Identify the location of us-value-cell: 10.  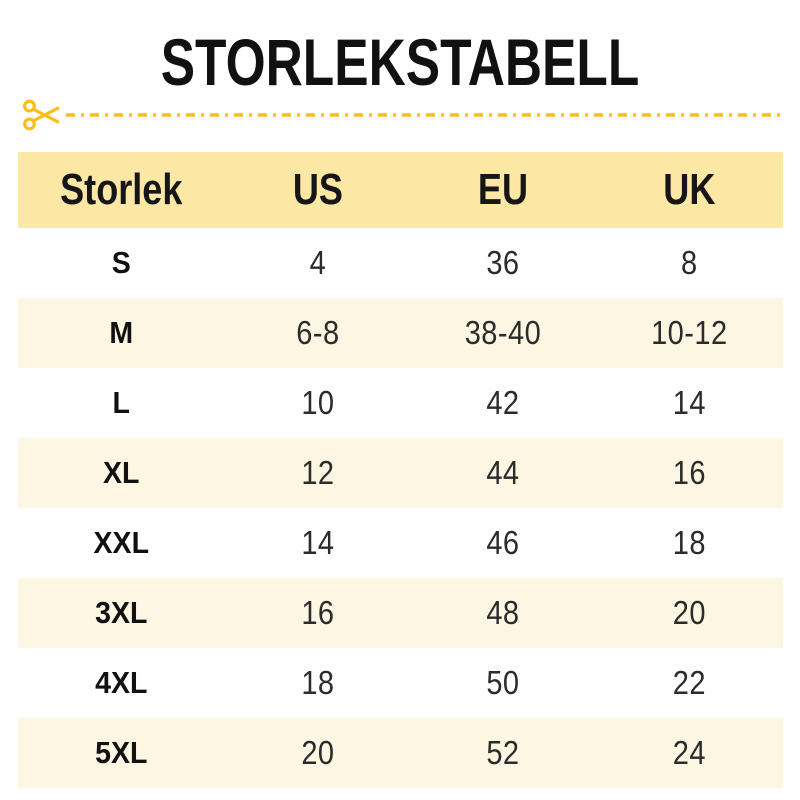
(317, 402).